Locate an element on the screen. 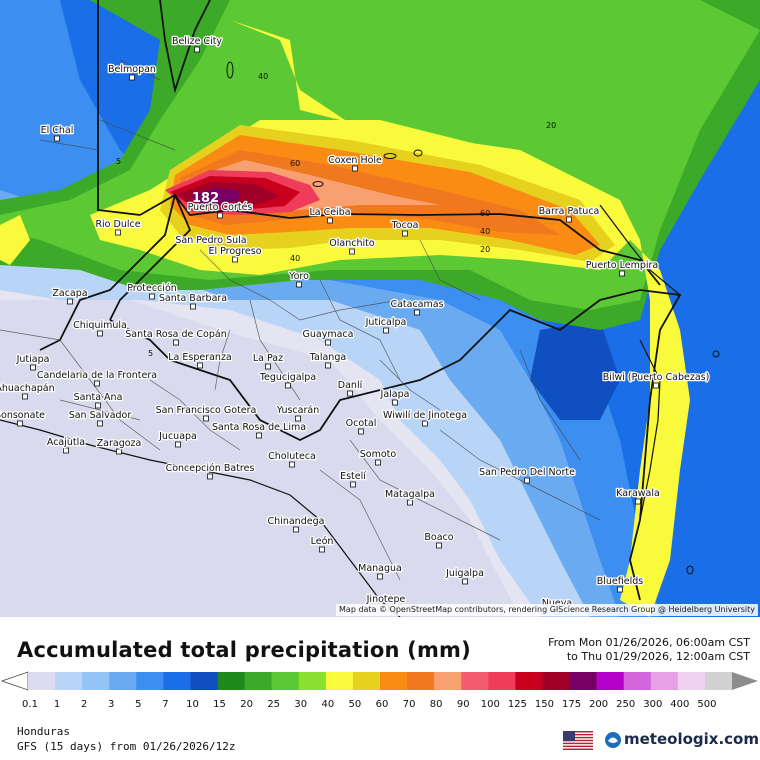 This screenshot has width=760, height=760. city-marker: Coxen Hole is located at coordinates (355, 163).